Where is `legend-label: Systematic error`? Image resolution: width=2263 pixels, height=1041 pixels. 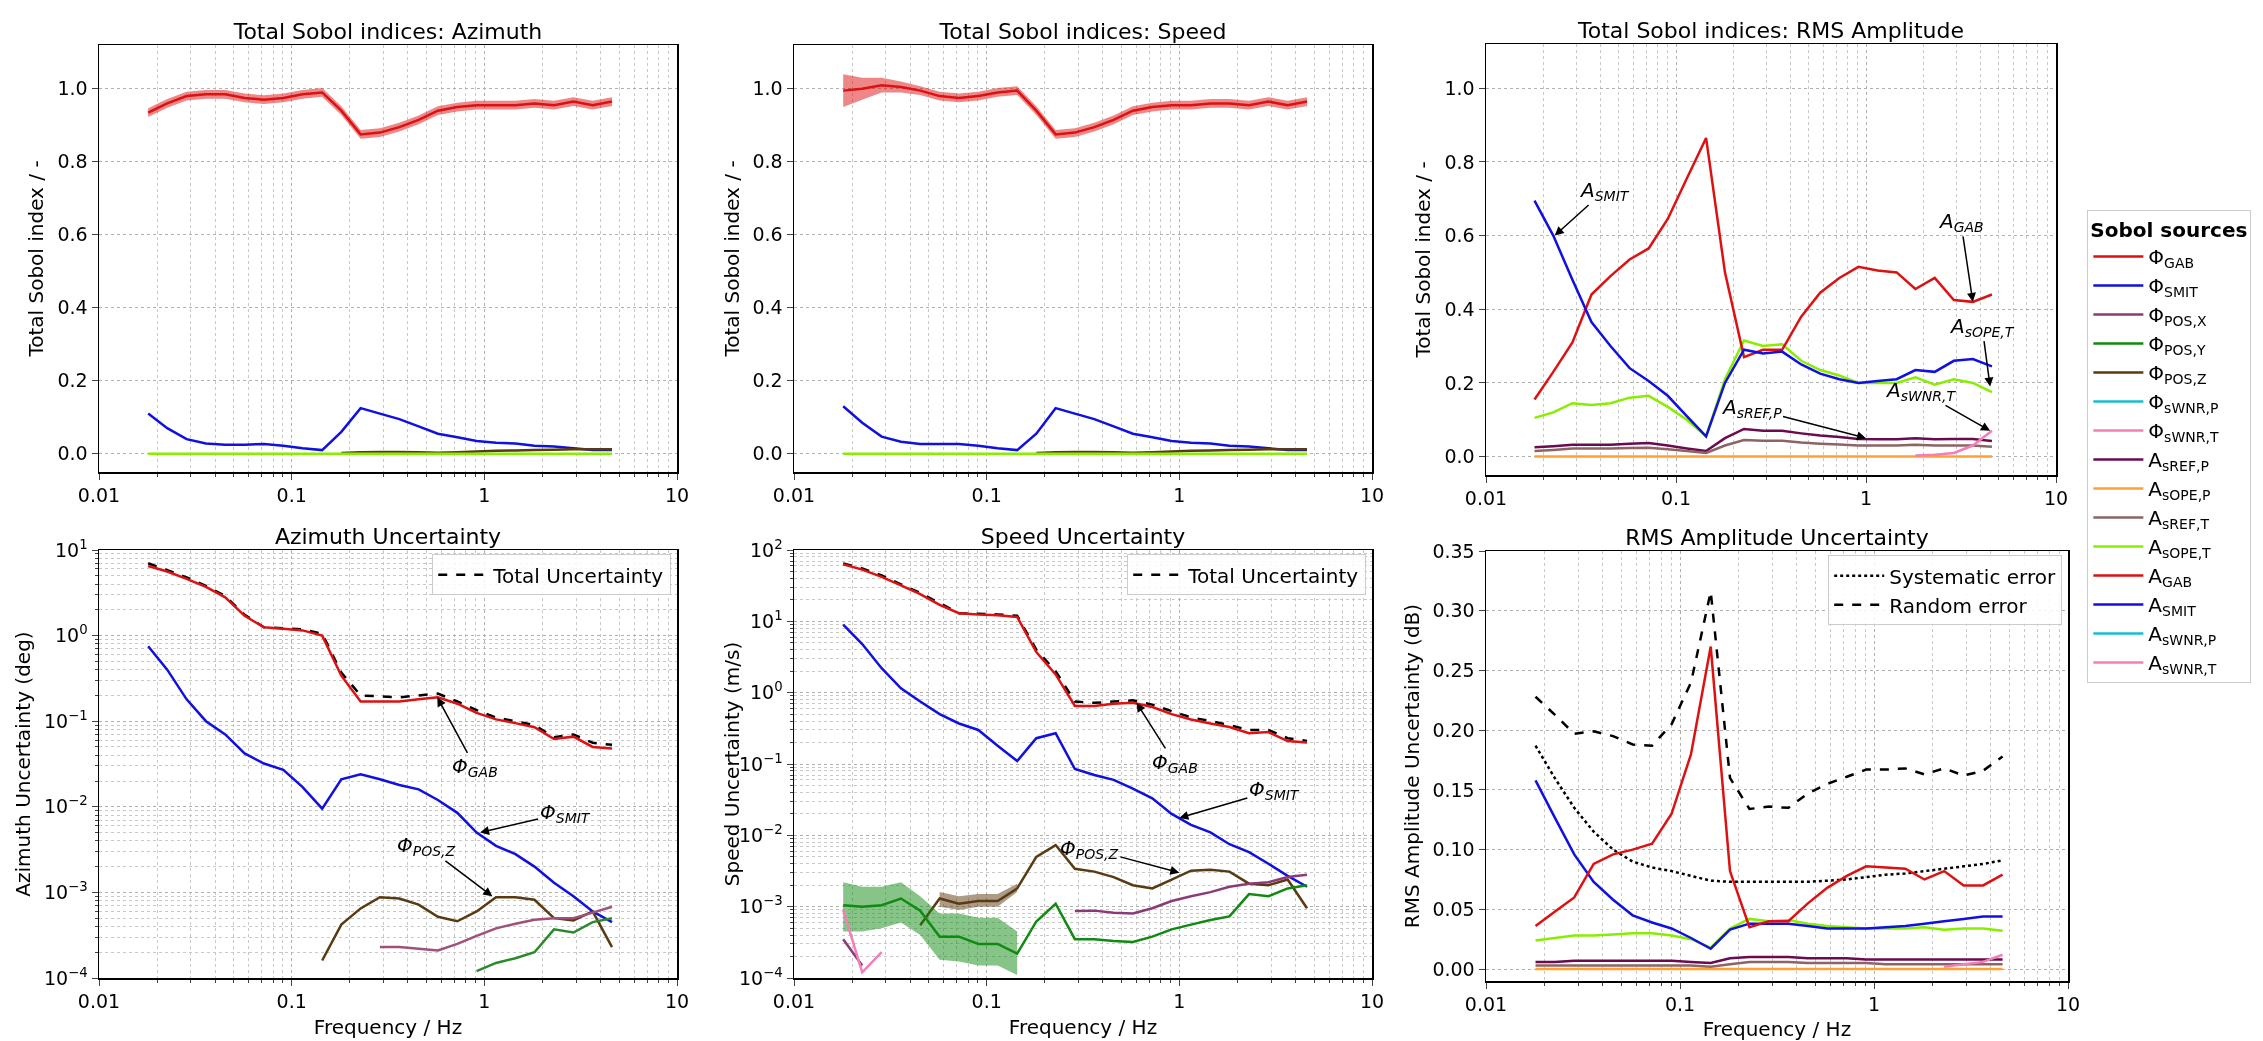 legend-label: Systematic error is located at coordinates (1972, 576).